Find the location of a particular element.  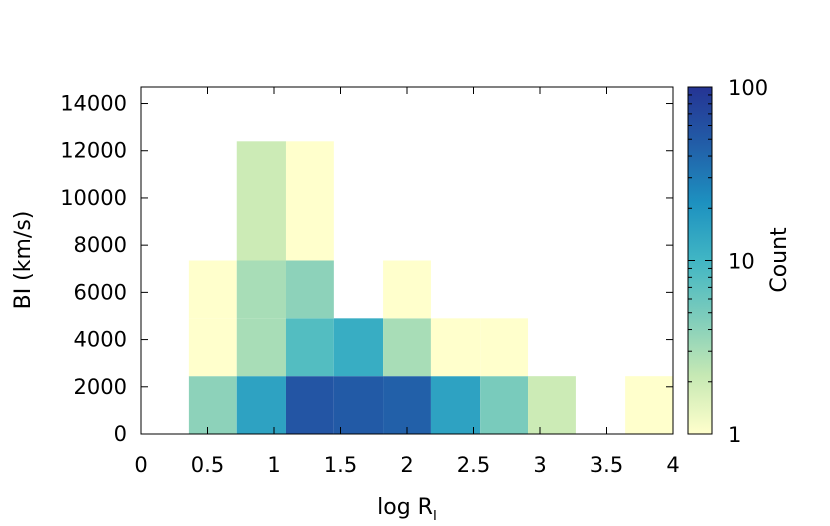

x-axis-label: log RI is located at coordinates (407, 509).